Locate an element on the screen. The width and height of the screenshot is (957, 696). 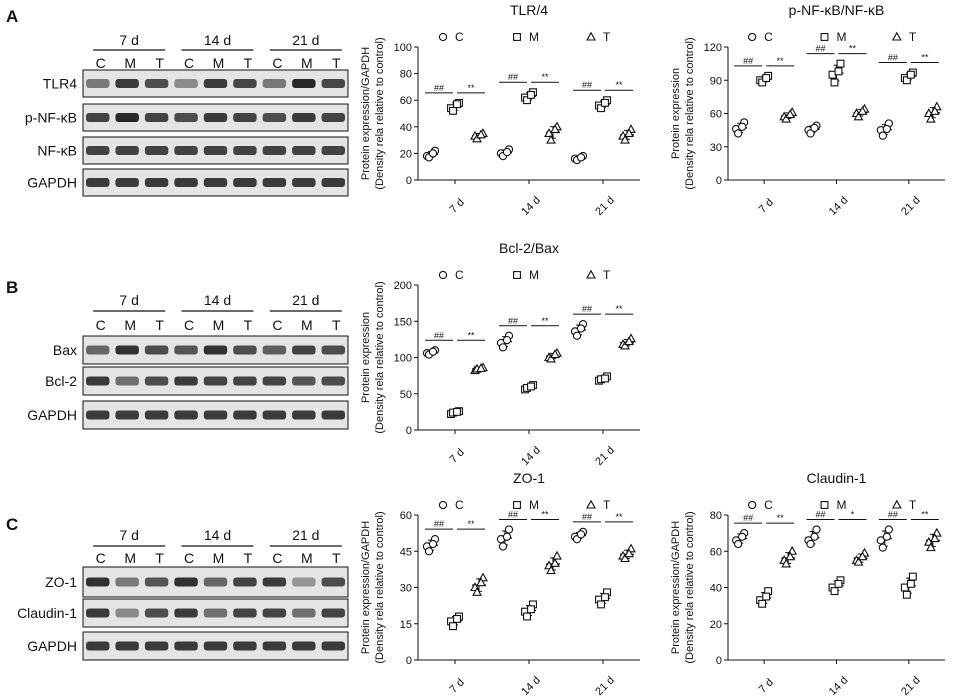
blot-row-label: TLR4 is located at coordinates (60, 84).